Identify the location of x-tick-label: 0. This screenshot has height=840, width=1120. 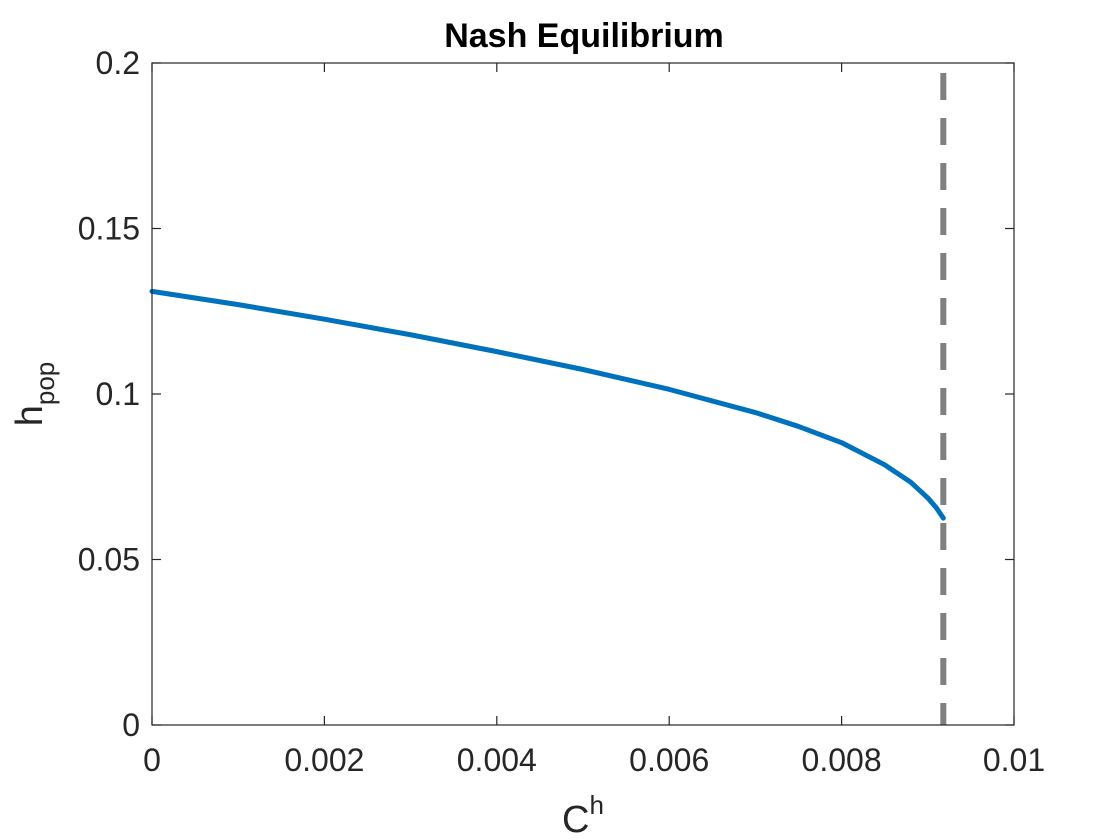
(152, 760).